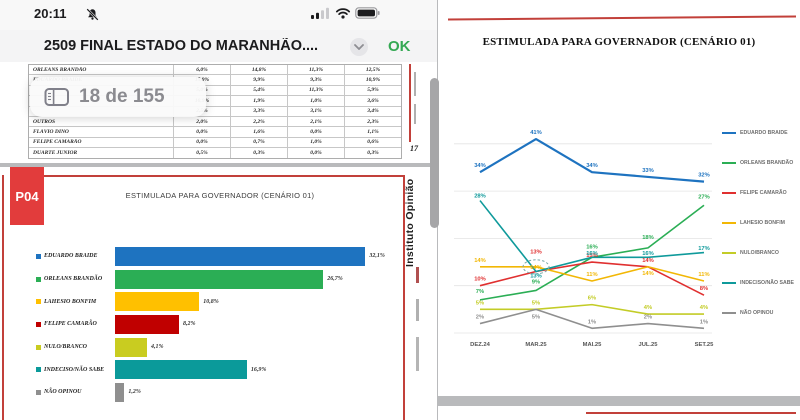 Image resolution: width=800 pixels, height=420 pixels. I want to click on legend-item: ORLEANS BRANDÃO, so click(758, 163).